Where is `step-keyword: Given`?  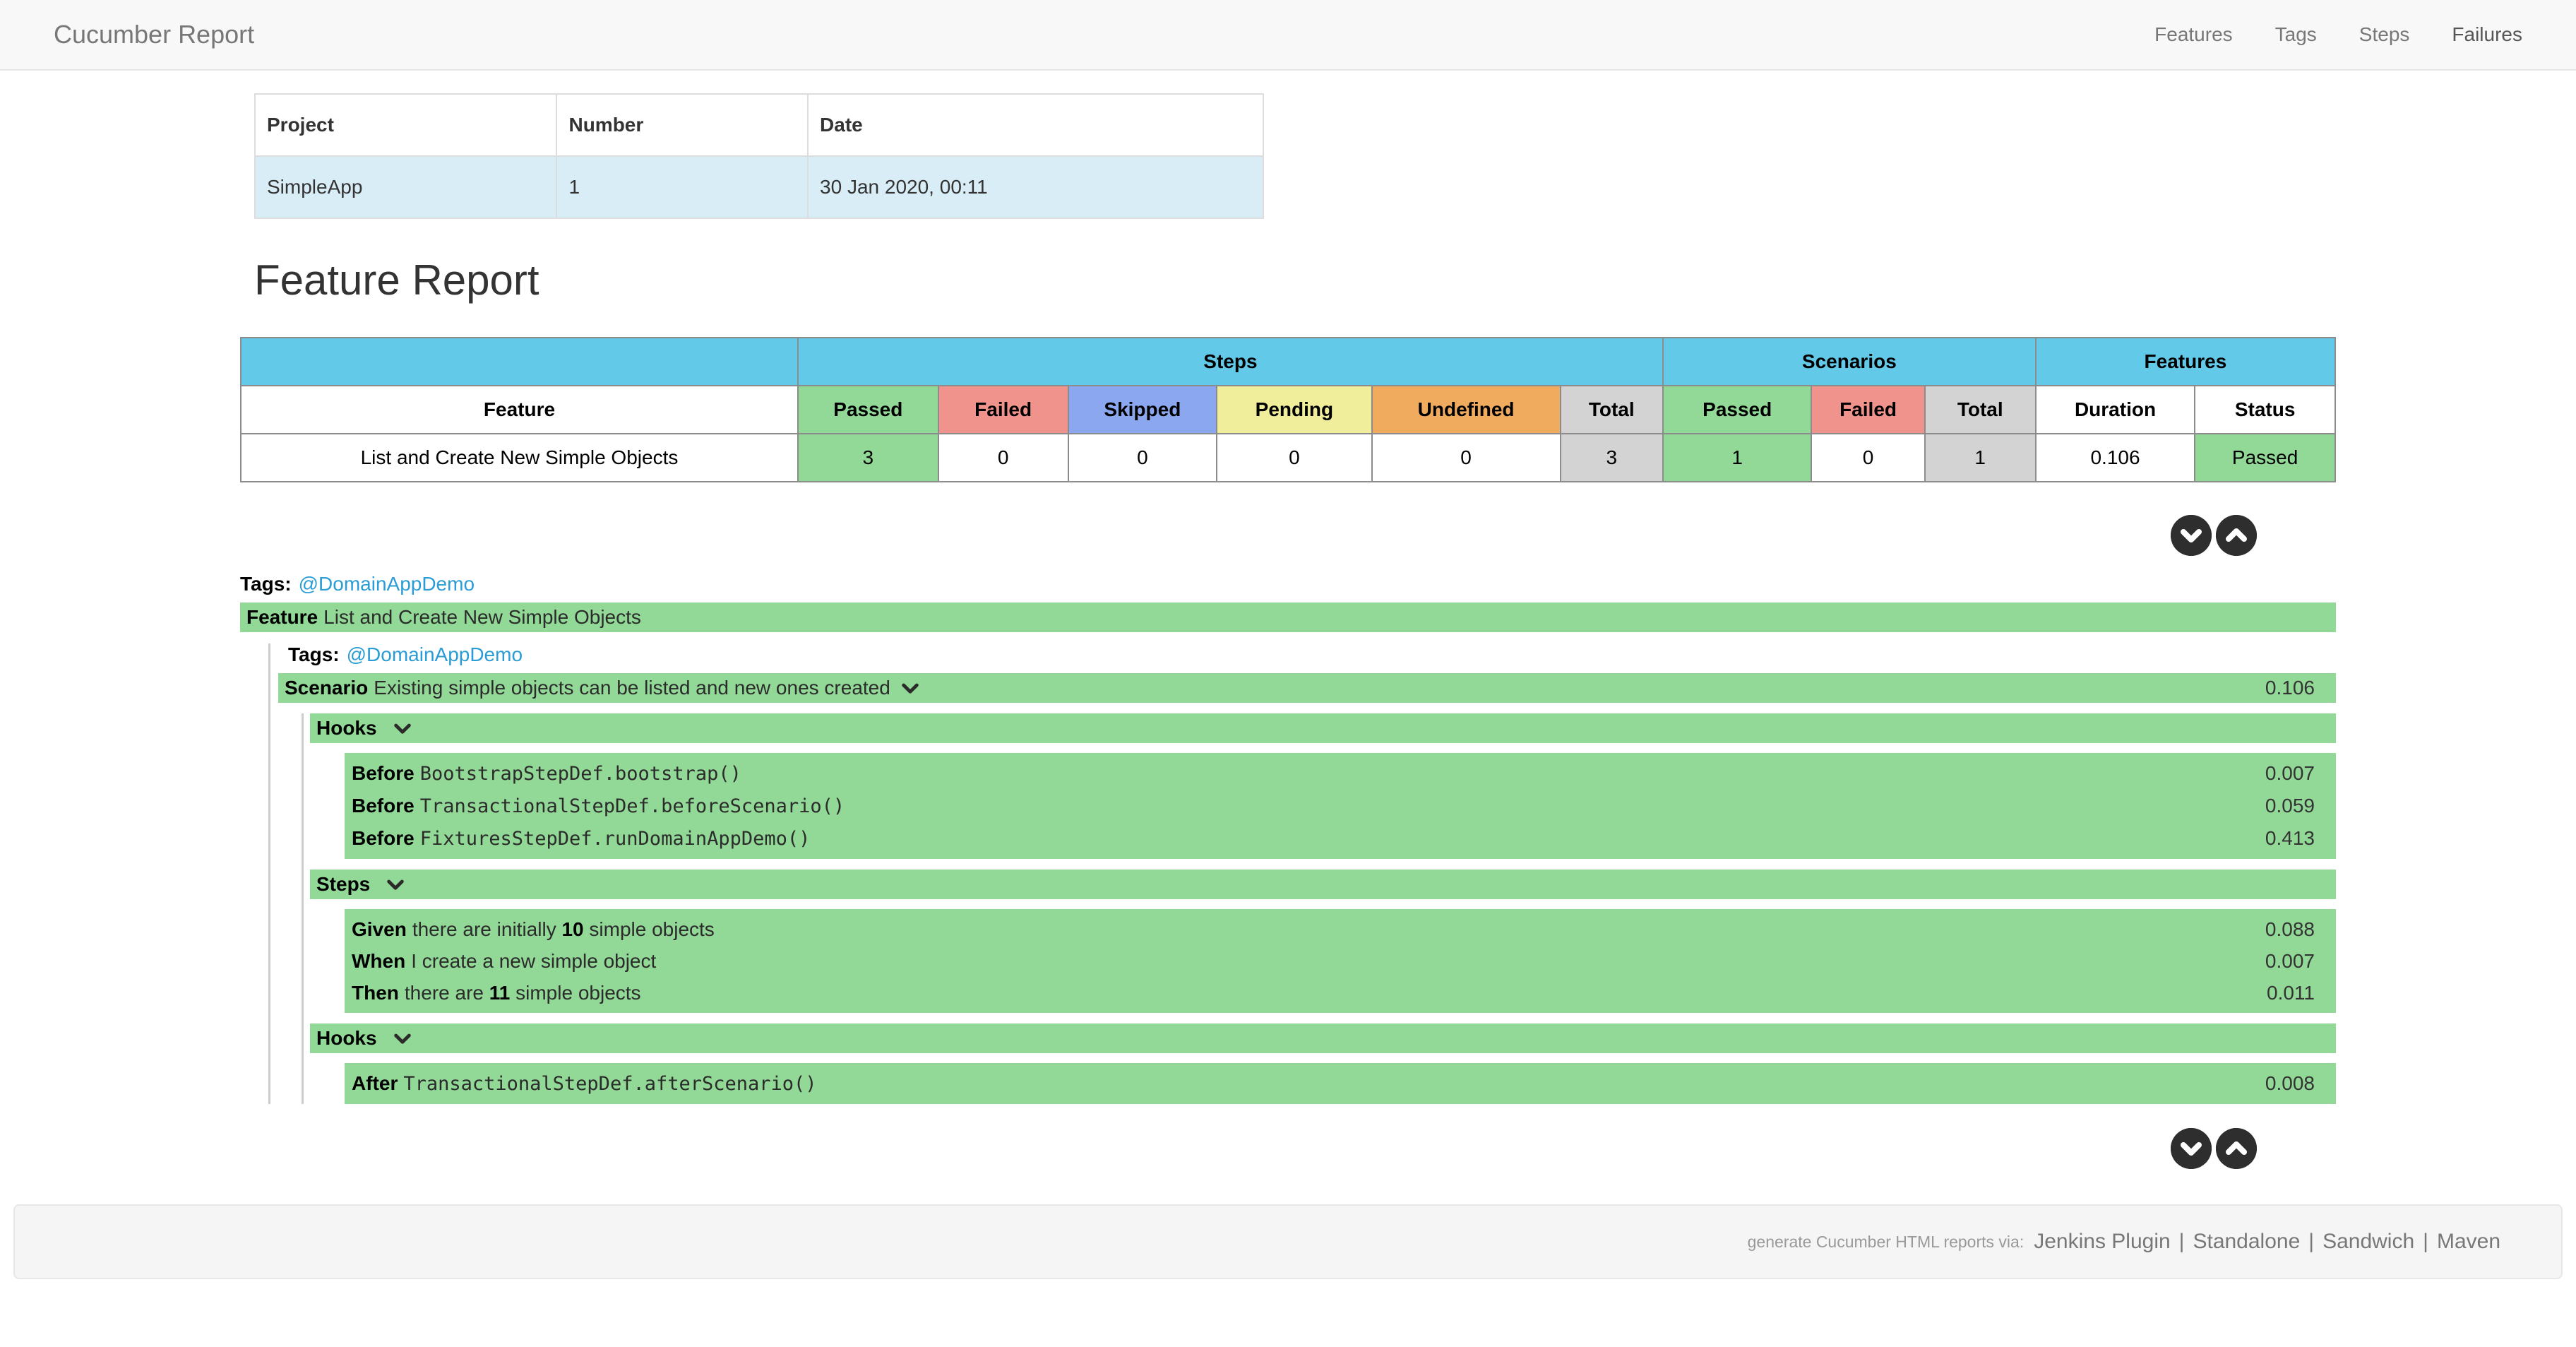
step-keyword: Given is located at coordinates (379, 929).